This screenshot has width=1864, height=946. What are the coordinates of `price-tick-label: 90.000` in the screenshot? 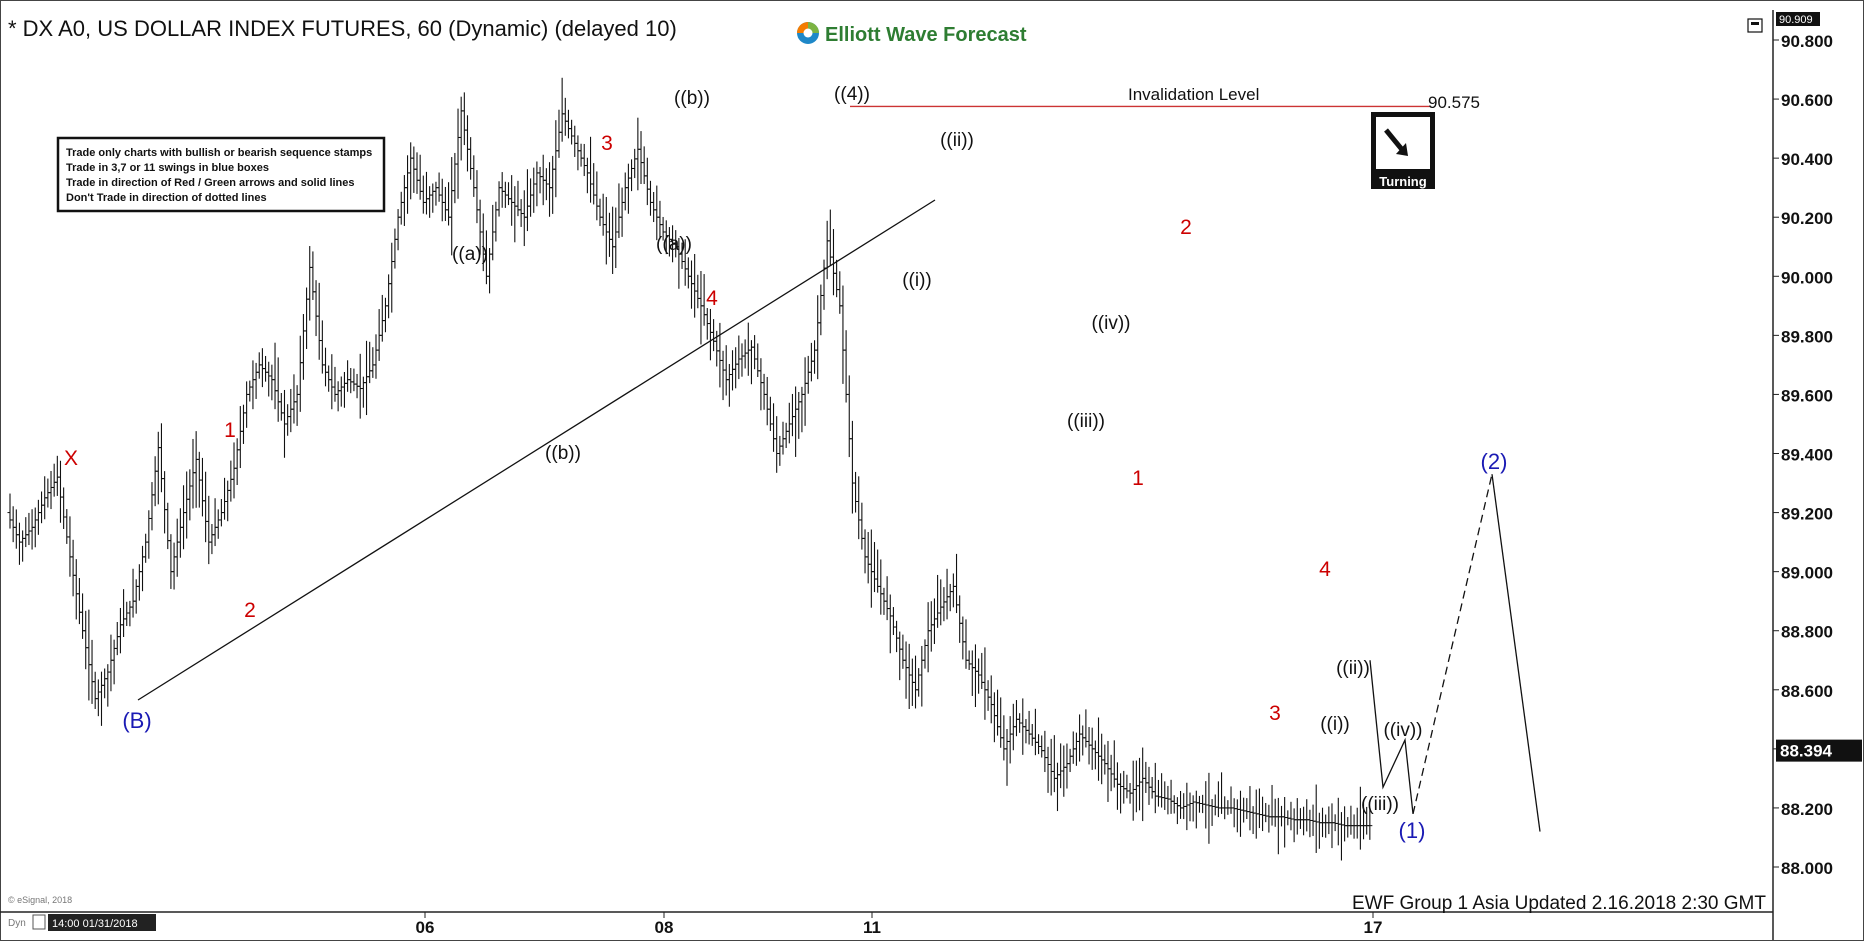 It's located at (1807, 277).